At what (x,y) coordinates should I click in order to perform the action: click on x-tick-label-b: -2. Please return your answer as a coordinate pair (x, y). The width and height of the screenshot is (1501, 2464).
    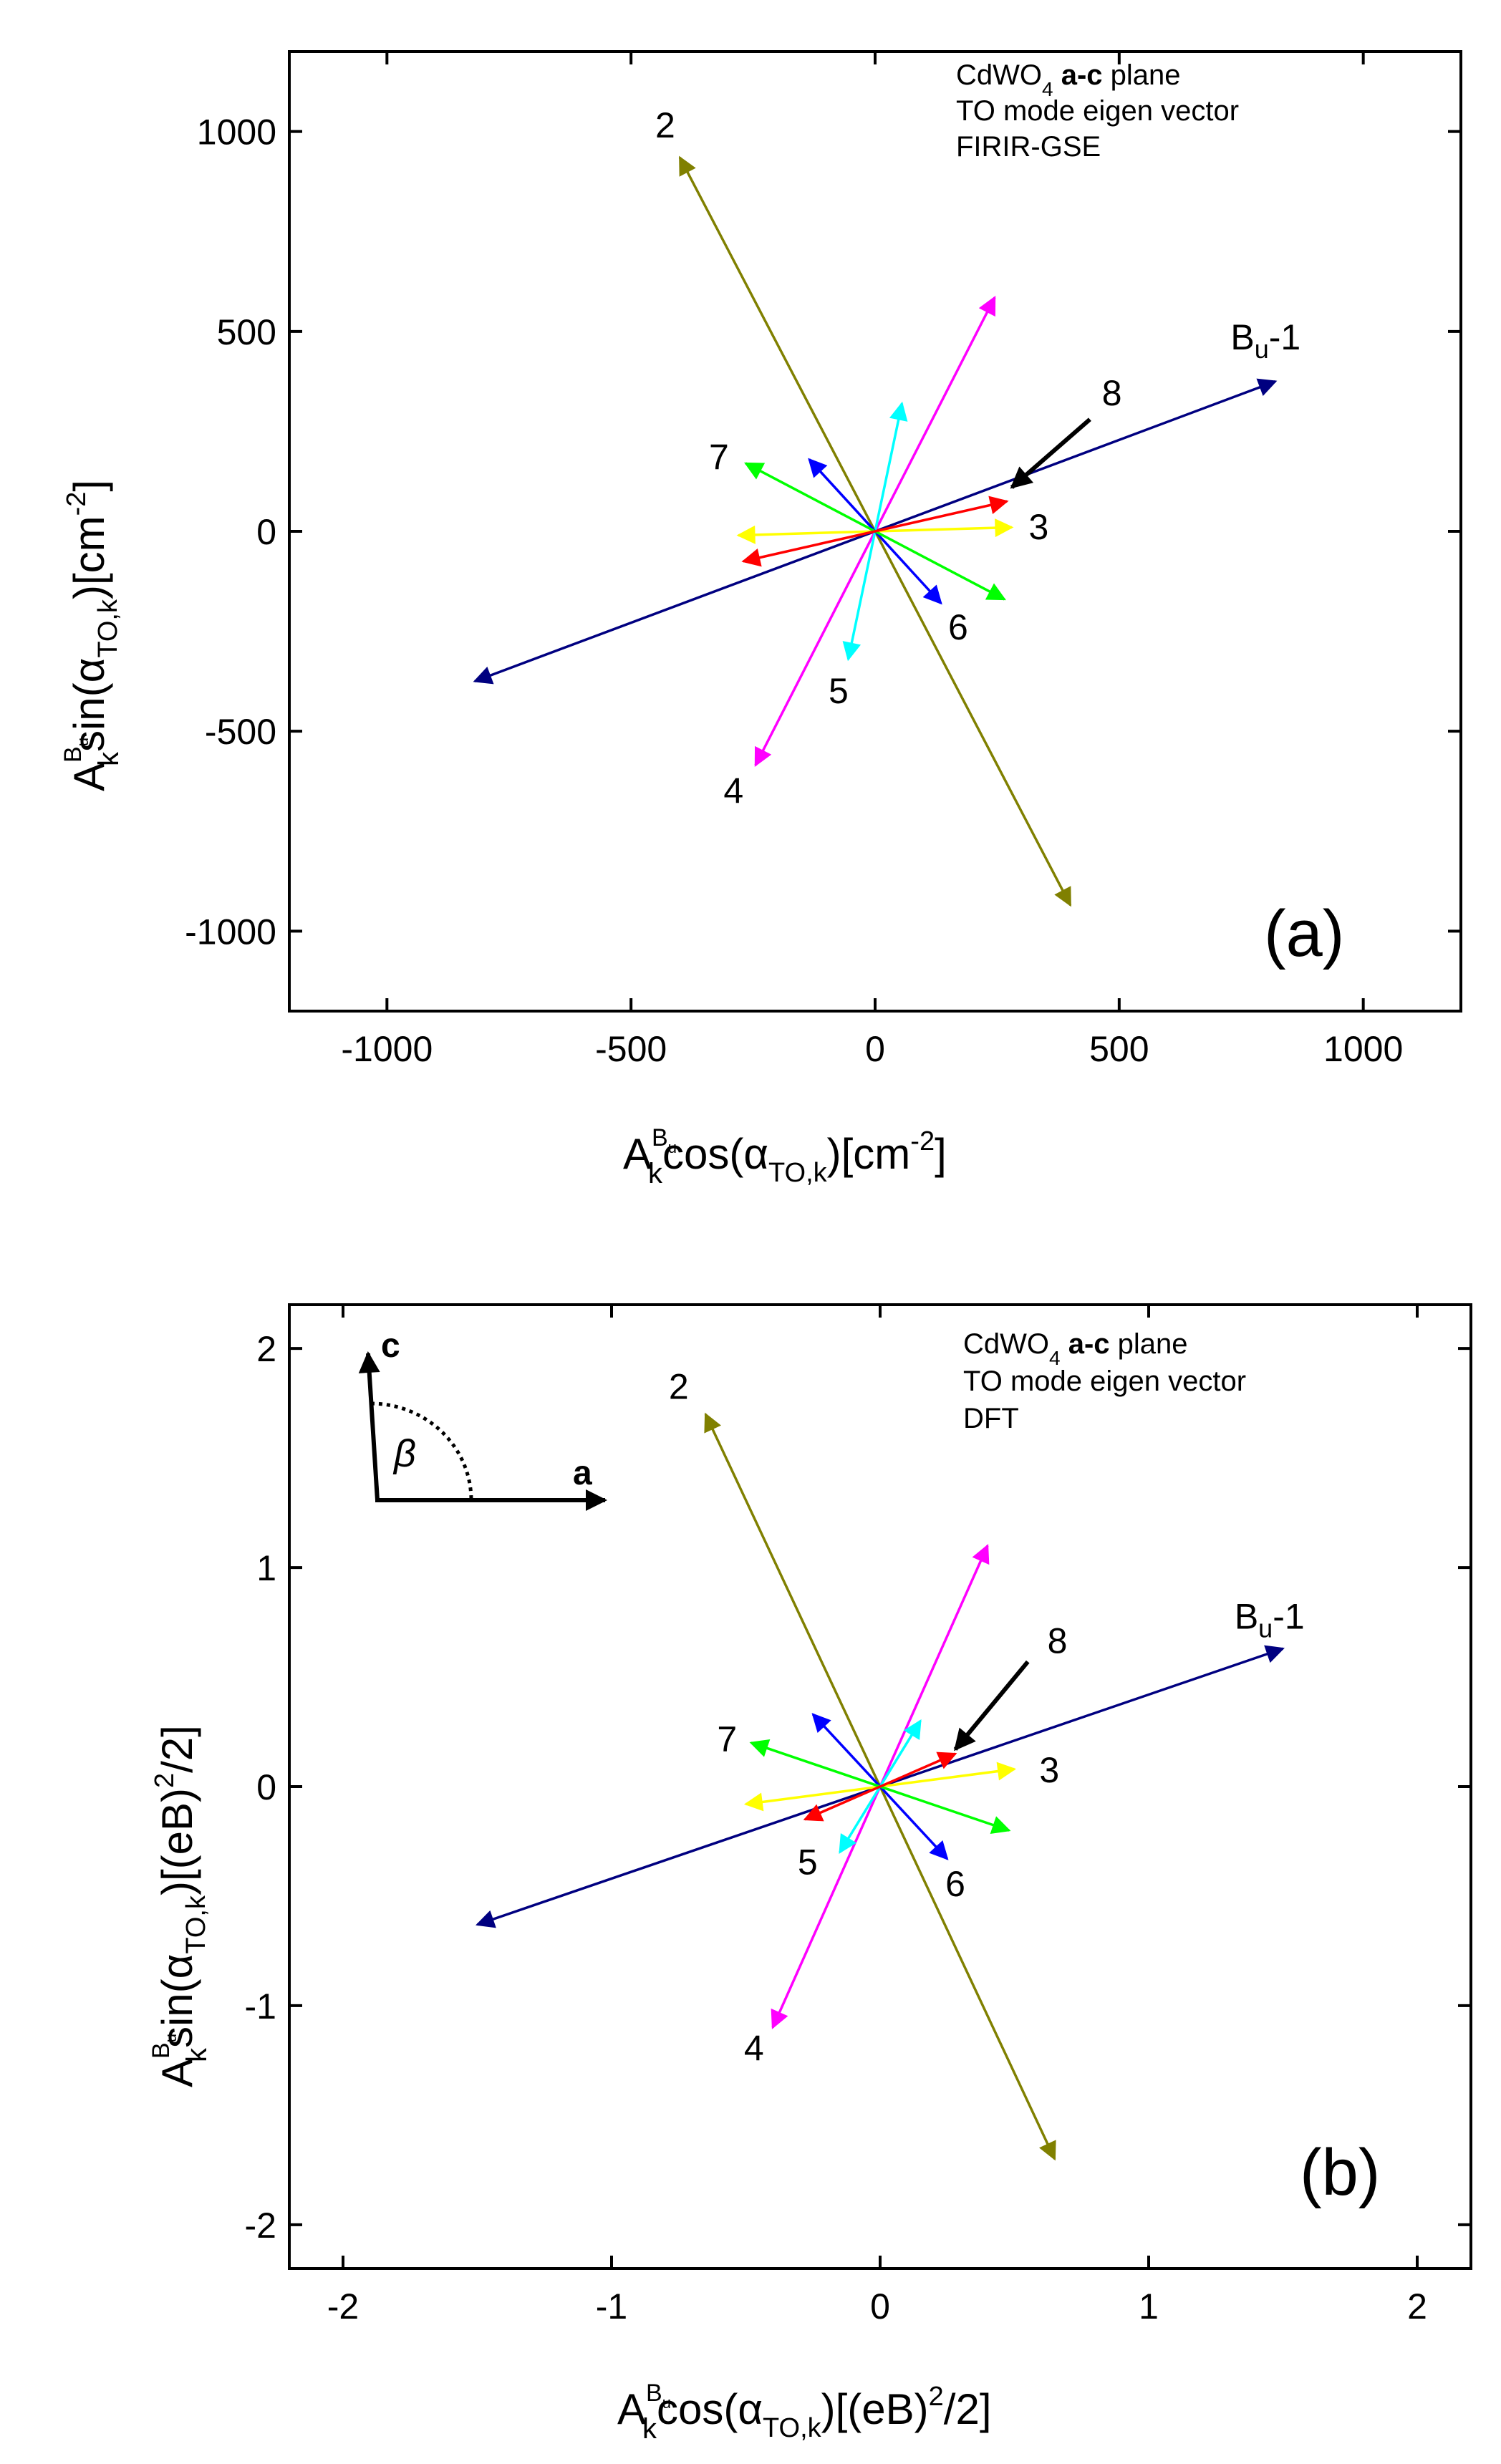
    Looking at the image, I should click on (343, 2306).